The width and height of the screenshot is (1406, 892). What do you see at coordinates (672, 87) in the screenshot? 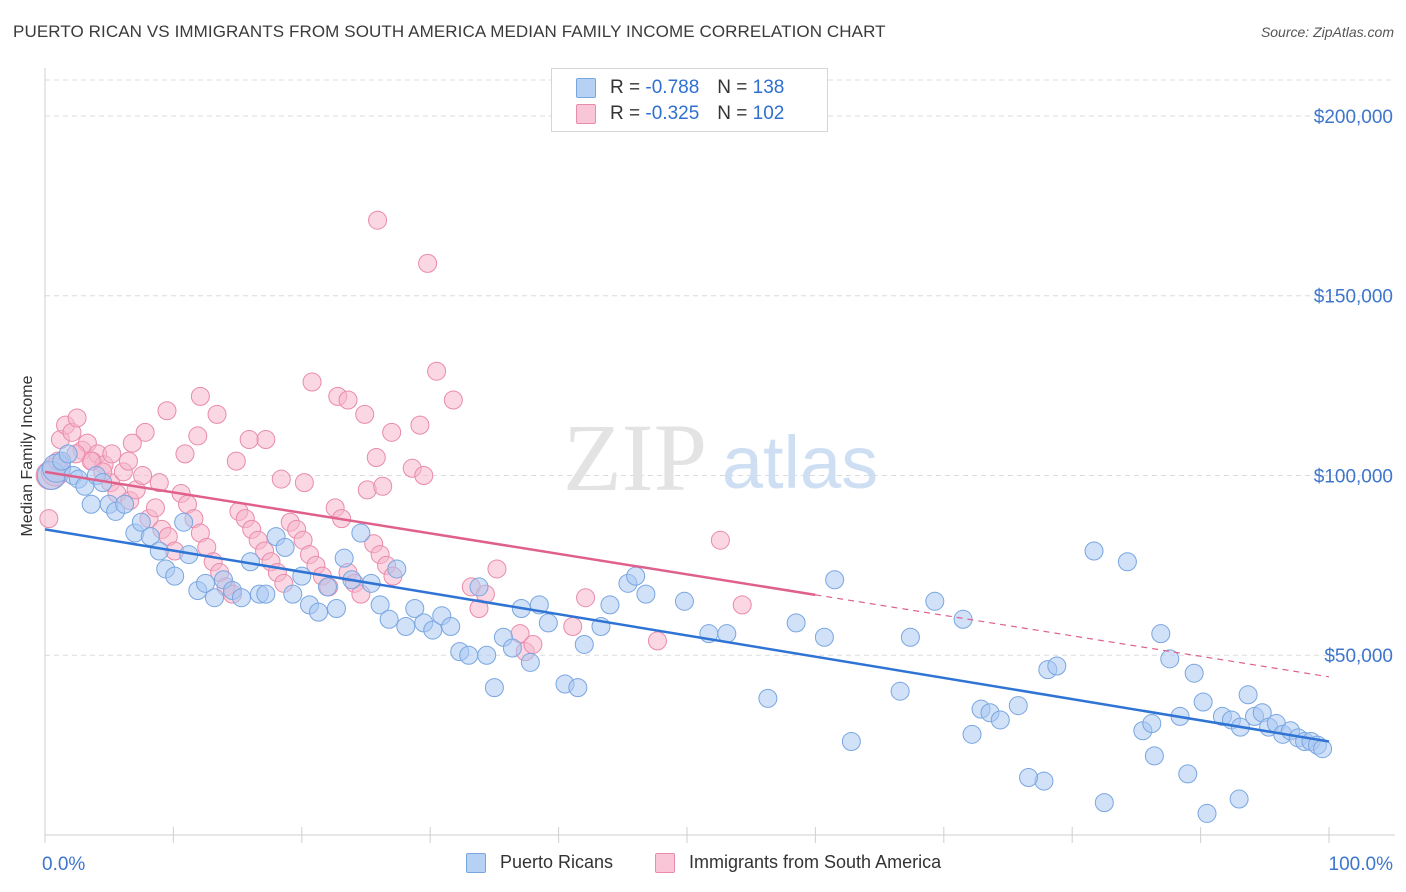
I see `legend-r-value: -0.788` at bounding box center [672, 87].